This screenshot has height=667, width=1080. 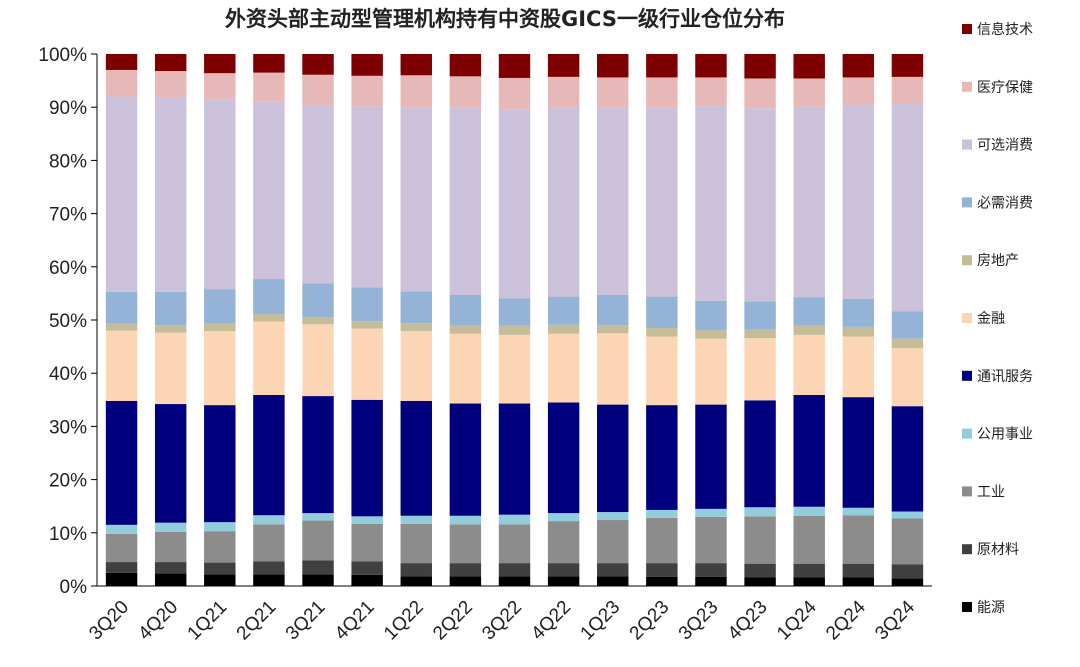 I want to click on bar-stack-3Q23, so click(x=711, y=320).